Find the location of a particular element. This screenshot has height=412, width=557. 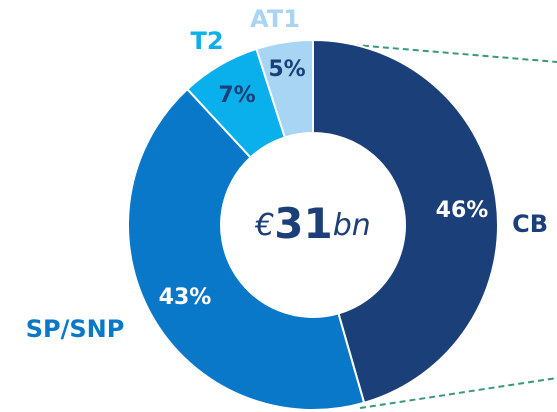

value-label: 5% is located at coordinates (286, 69).